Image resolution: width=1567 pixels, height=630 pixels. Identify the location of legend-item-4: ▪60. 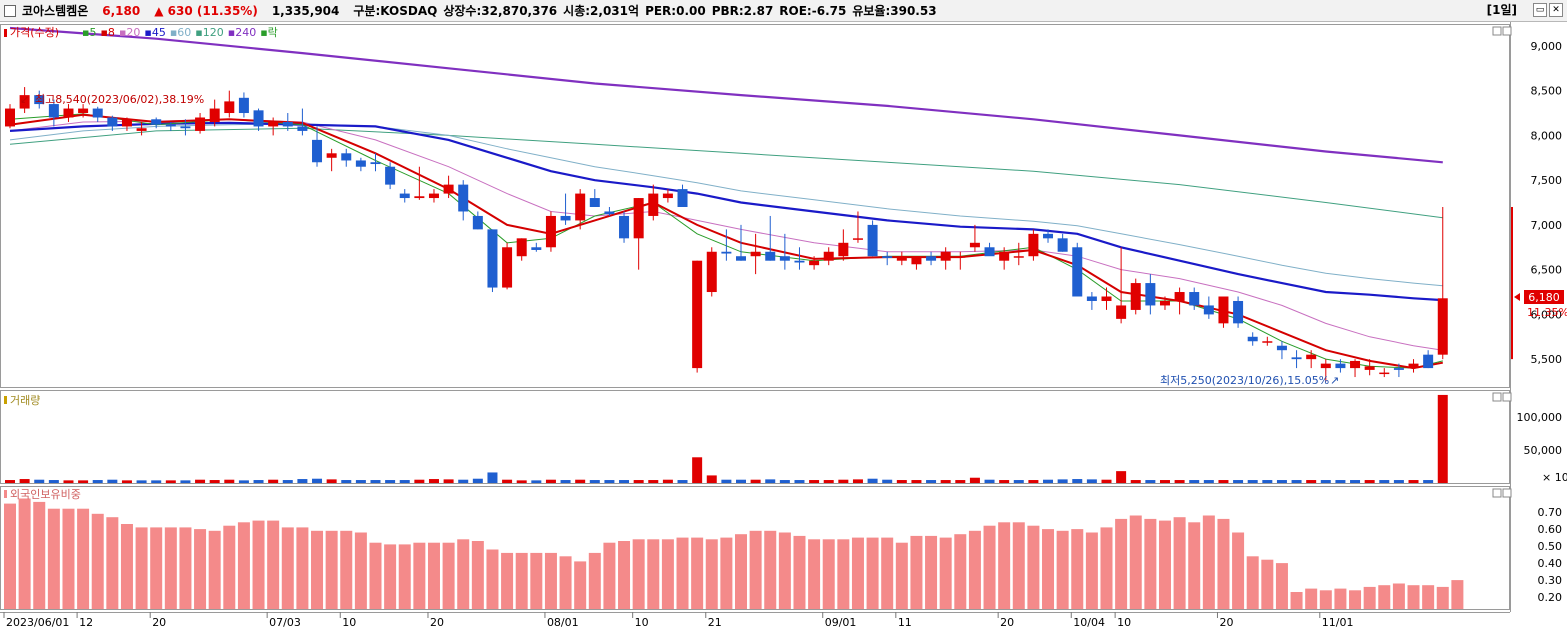
(180, 32).